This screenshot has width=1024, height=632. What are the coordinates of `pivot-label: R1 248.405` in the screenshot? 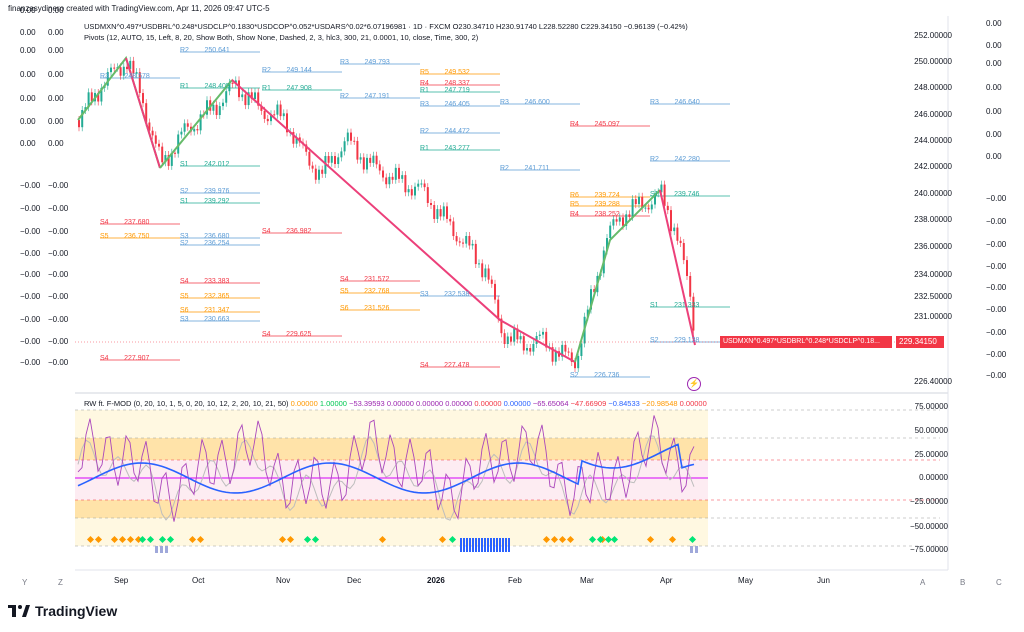 It's located at (205, 86).